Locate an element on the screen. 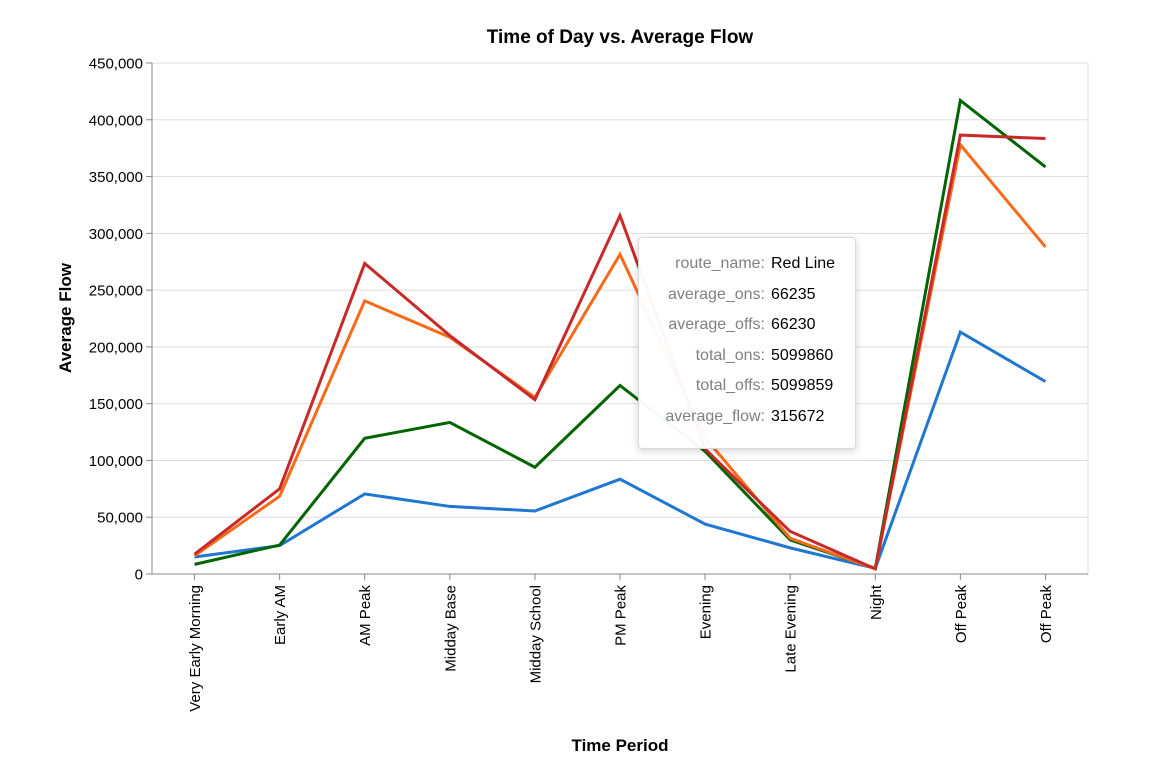 The height and width of the screenshot is (764, 1172). tooltip-key: total_ons: is located at coordinates (730, 355).